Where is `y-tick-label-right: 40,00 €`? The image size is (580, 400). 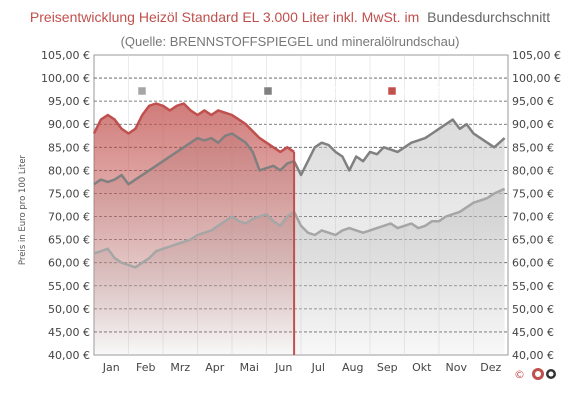
y-tick-label-right: 40,00 € is located at coordinates (533, 355).